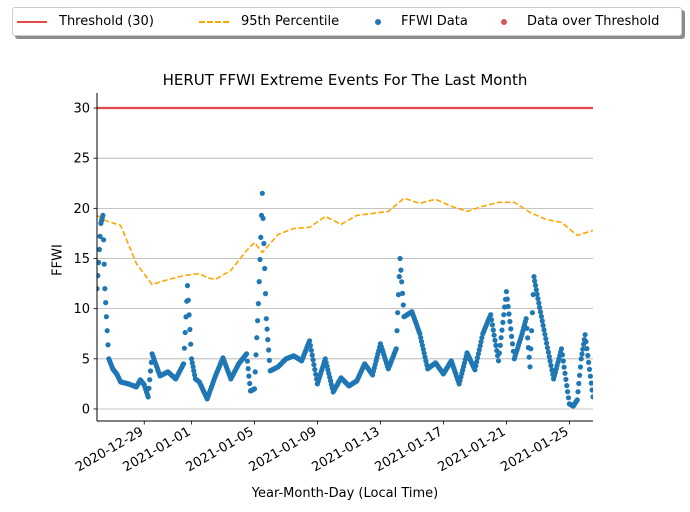 Image resolution: width=690 pixels, height=512 pixels. What do you see at coordinates (214, 21) in the screenshot?
I see `legend-swatch-percentile` at bounding box center [214, 21].